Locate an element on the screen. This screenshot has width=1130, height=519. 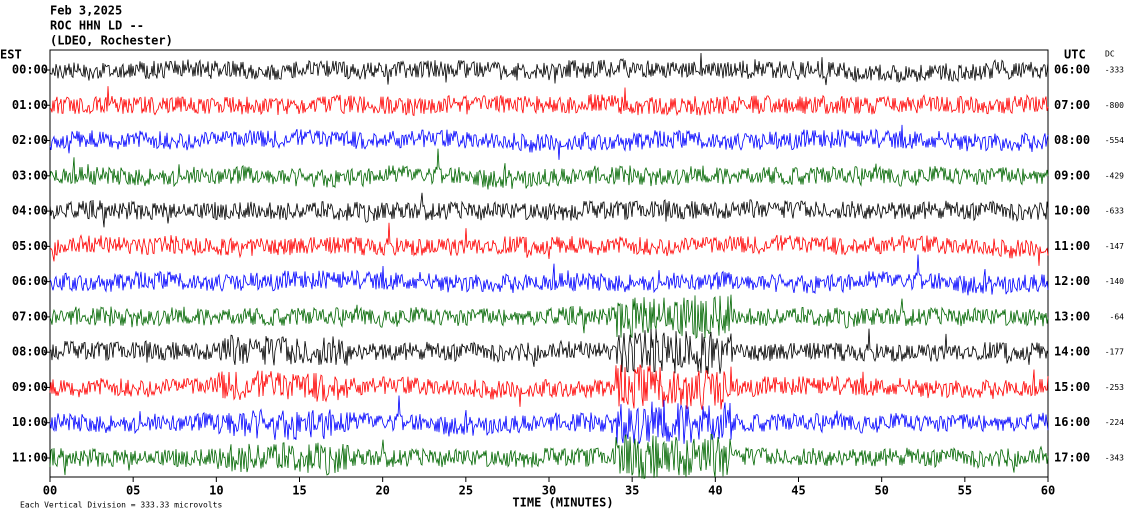
utc-label: 11:00 is located at coordinates (1072, 246).